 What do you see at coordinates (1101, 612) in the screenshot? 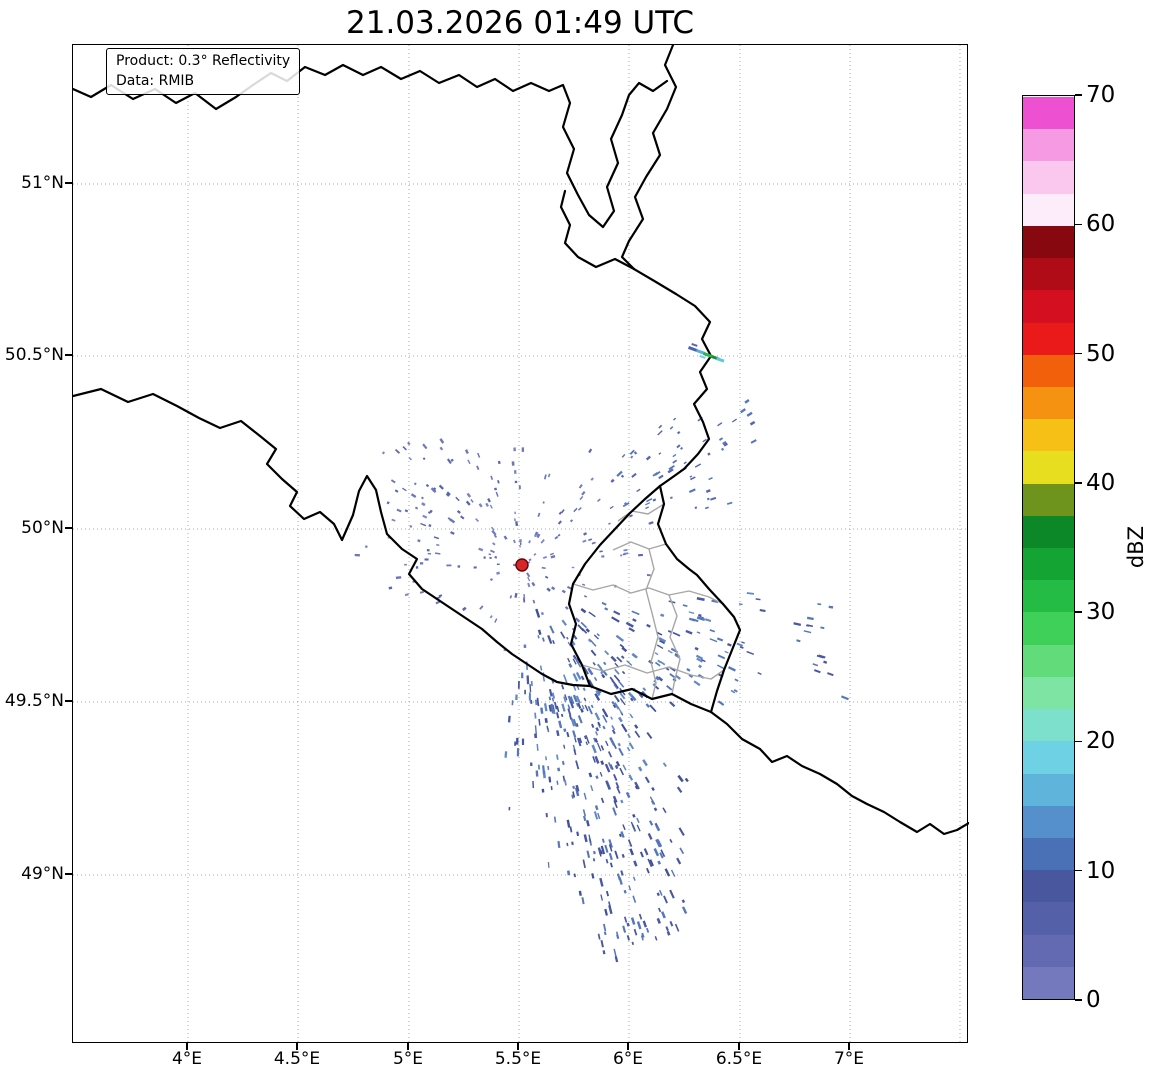
I see `colorbar-tick-label: 30` at bounding box center [1101, 612].